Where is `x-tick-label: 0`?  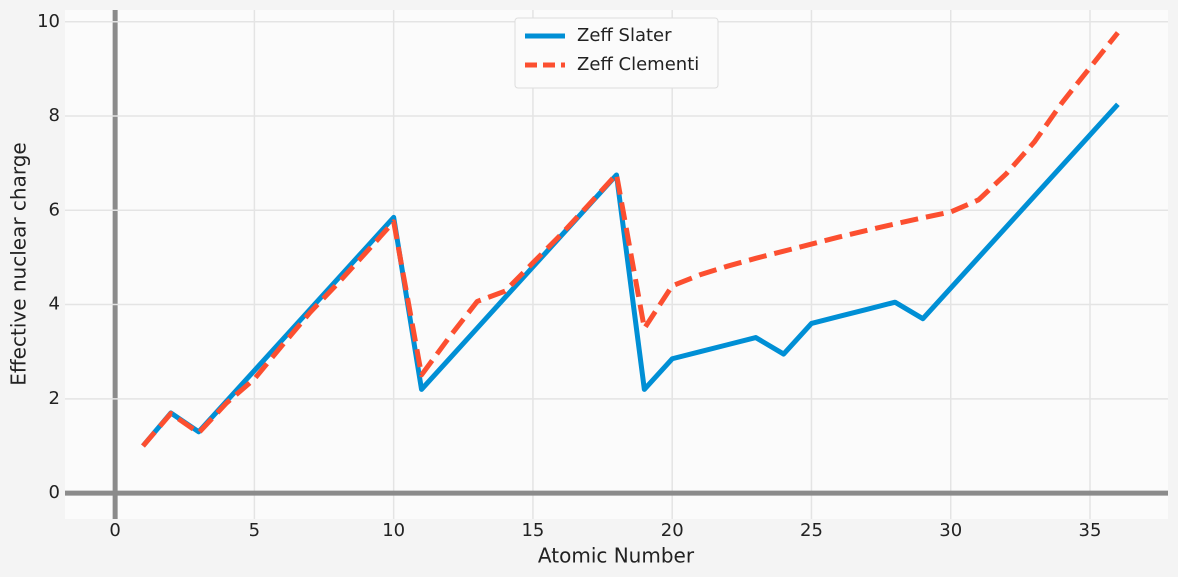 x-tick-label: 0 is located at coordinates (114, 530).